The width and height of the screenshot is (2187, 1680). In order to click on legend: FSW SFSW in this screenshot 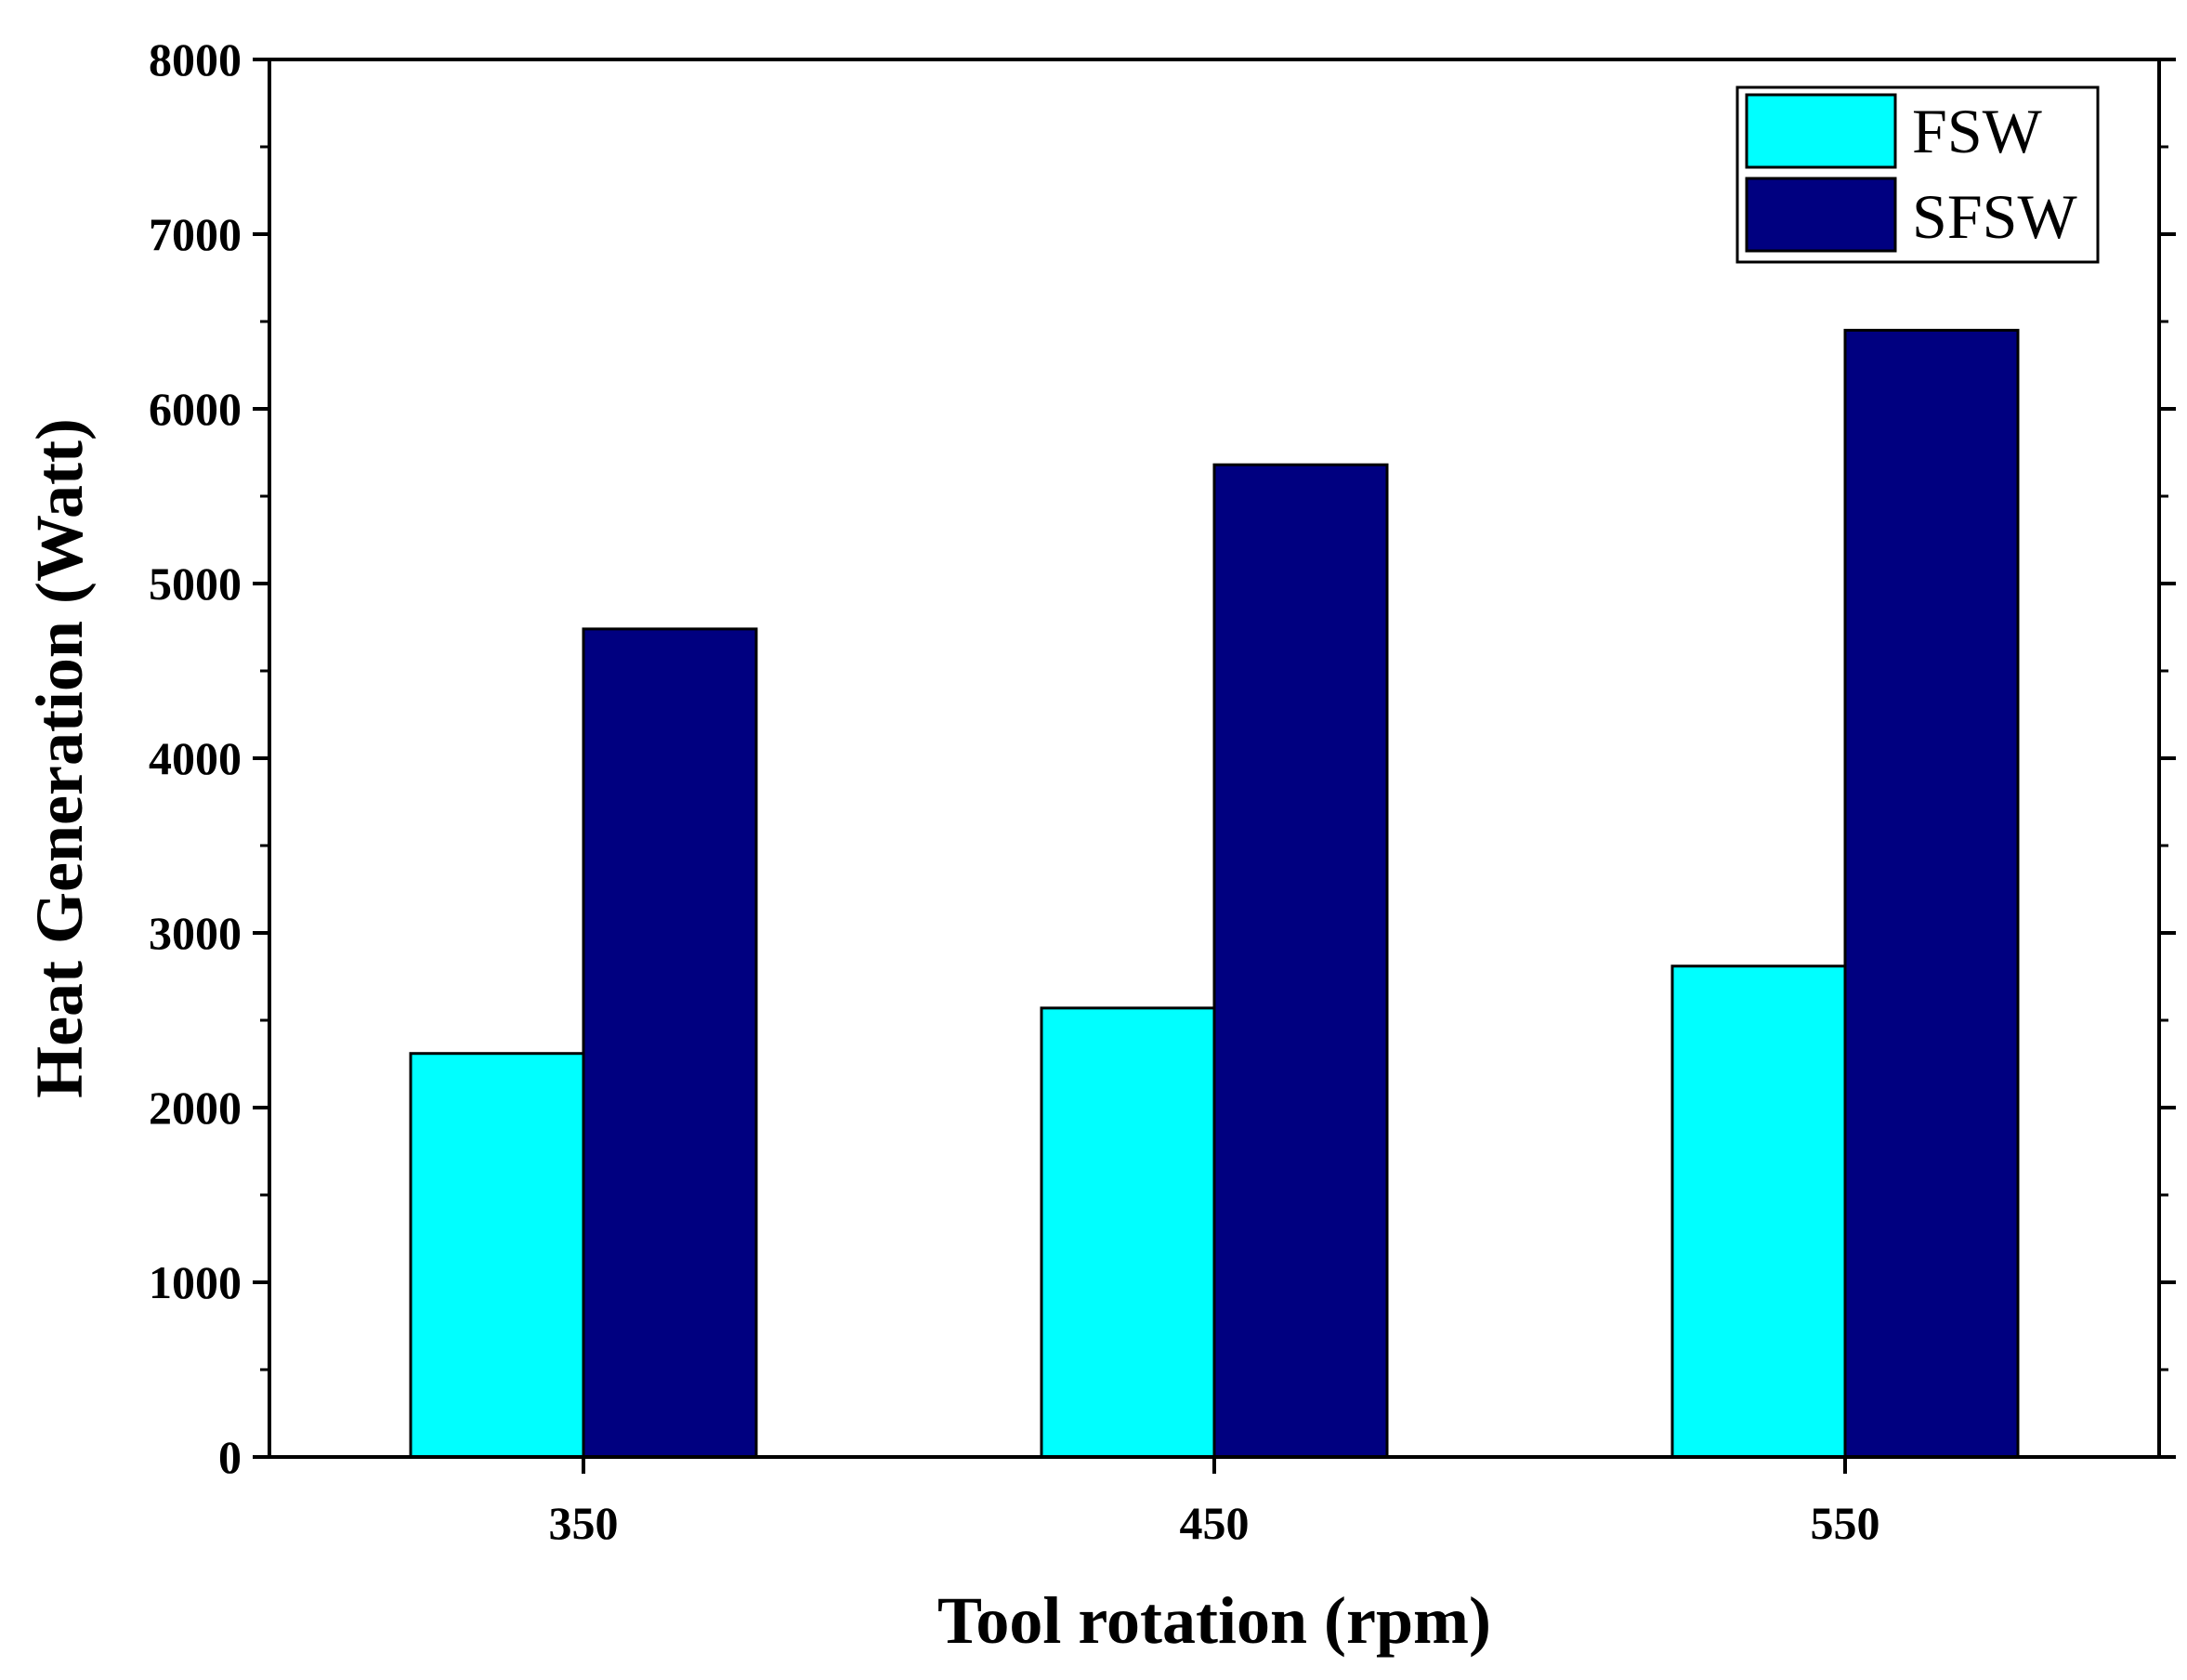, I will do `click(1918, 174)`.